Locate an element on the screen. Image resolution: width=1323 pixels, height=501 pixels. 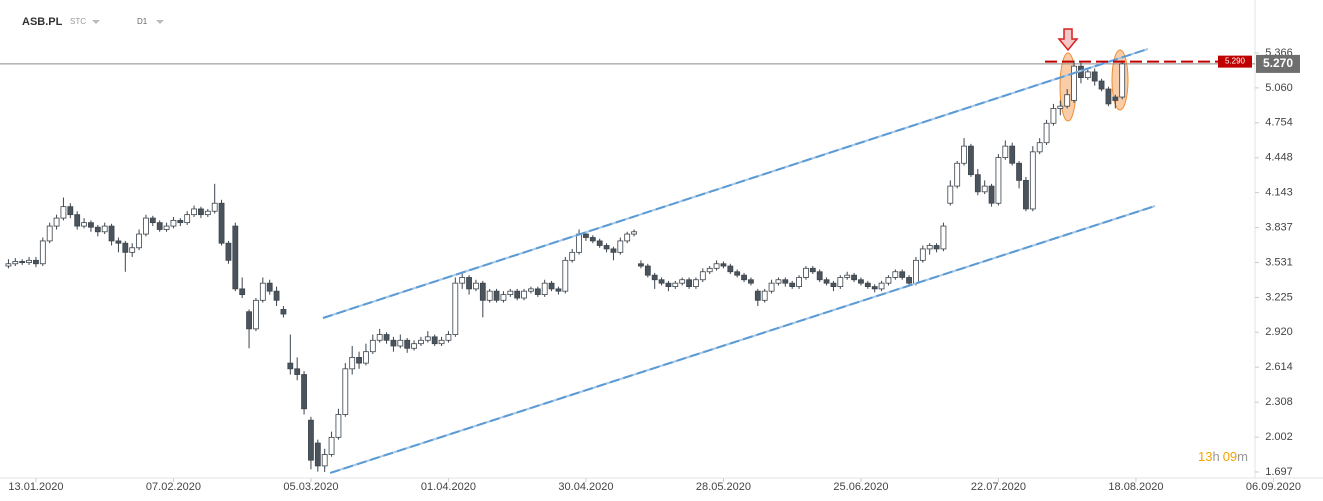
price-label-box is located at coordinates (1278, 63).